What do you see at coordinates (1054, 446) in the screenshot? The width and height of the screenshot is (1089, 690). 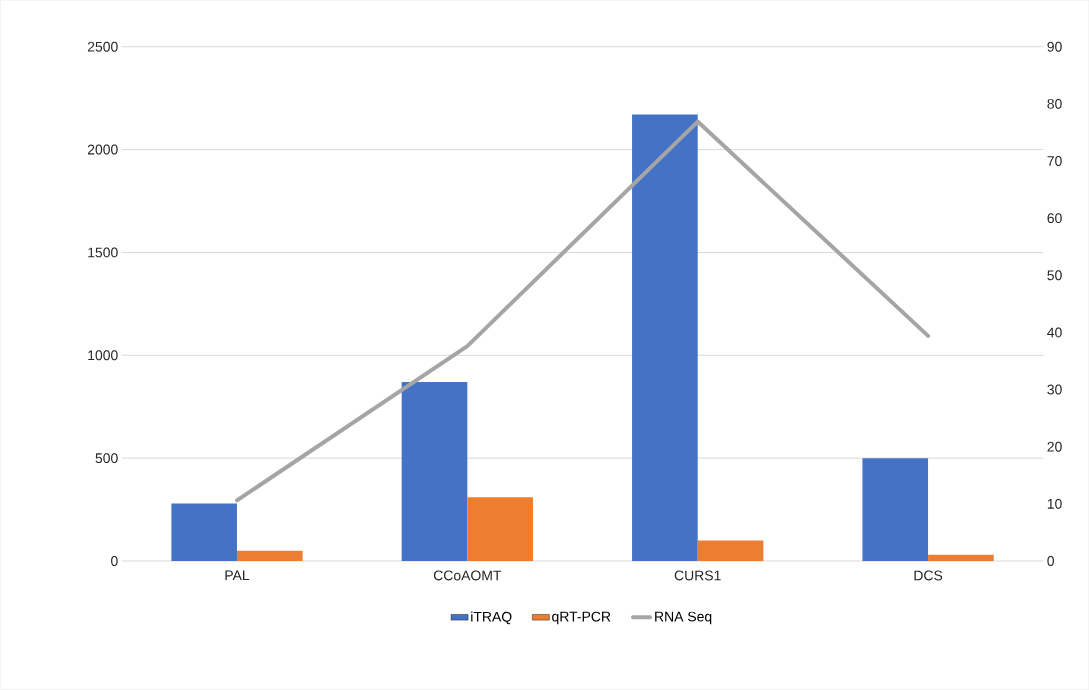 I see `y2-tick-label: 20` at bounding box center [1054, 446].